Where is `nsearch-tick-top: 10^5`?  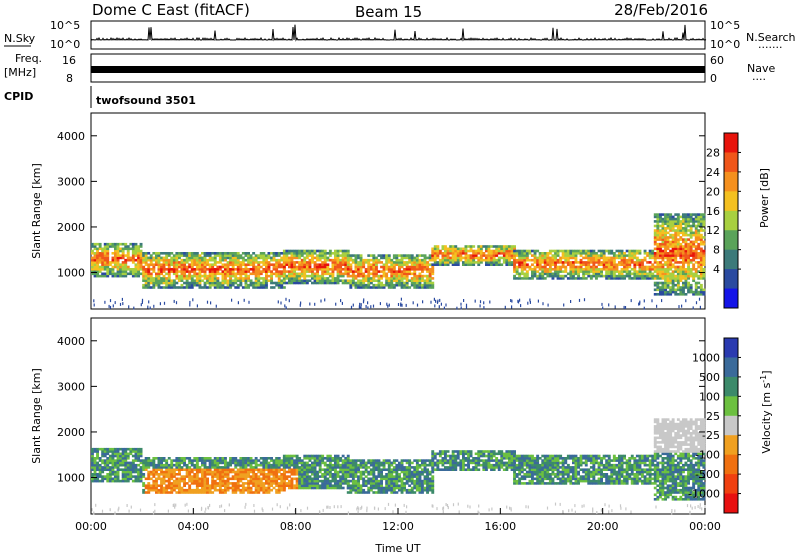 nsearch-tick-top: 10^5 is located at coordinates (725, 25).